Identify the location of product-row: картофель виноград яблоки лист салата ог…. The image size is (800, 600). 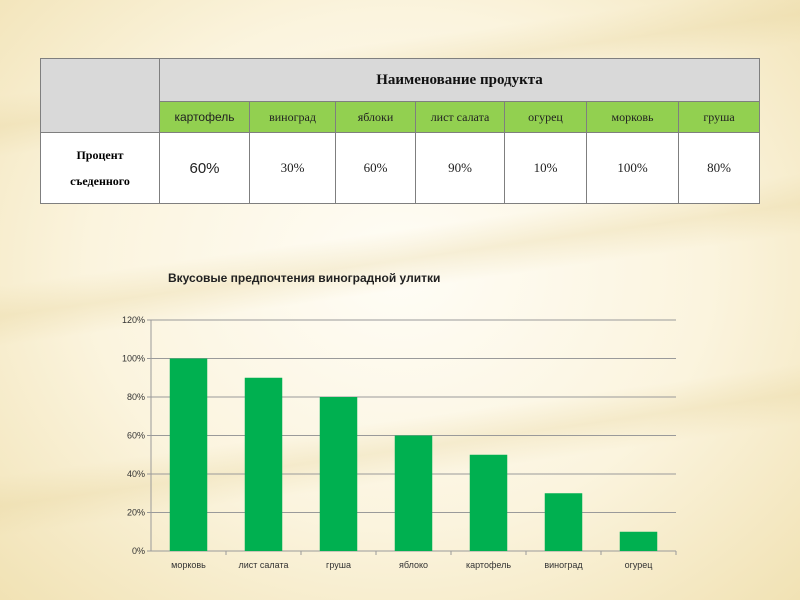
(401, 117).